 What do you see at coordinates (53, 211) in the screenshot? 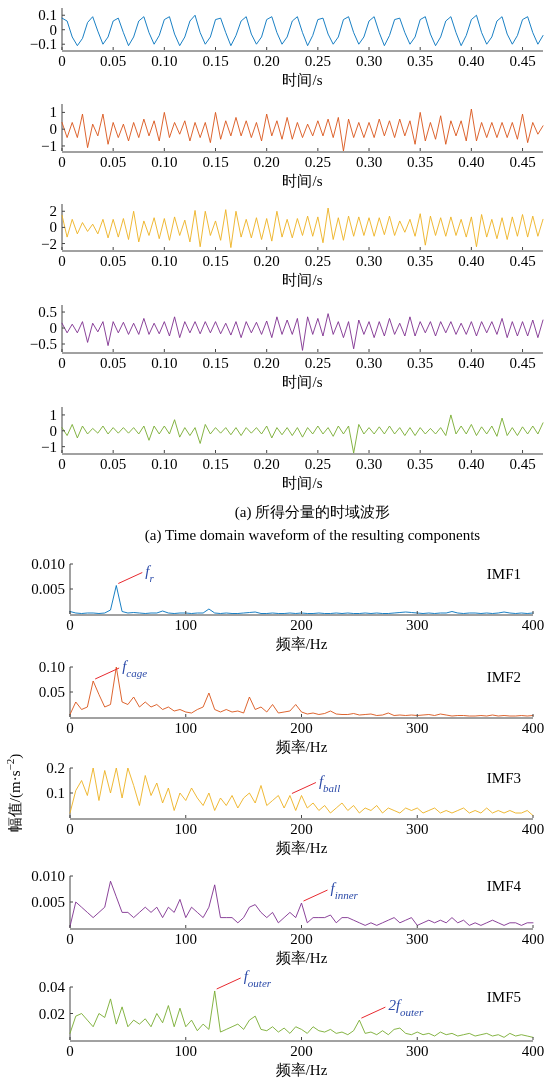
I see `y-tick-label: 2` at bounding box center [53, 211].